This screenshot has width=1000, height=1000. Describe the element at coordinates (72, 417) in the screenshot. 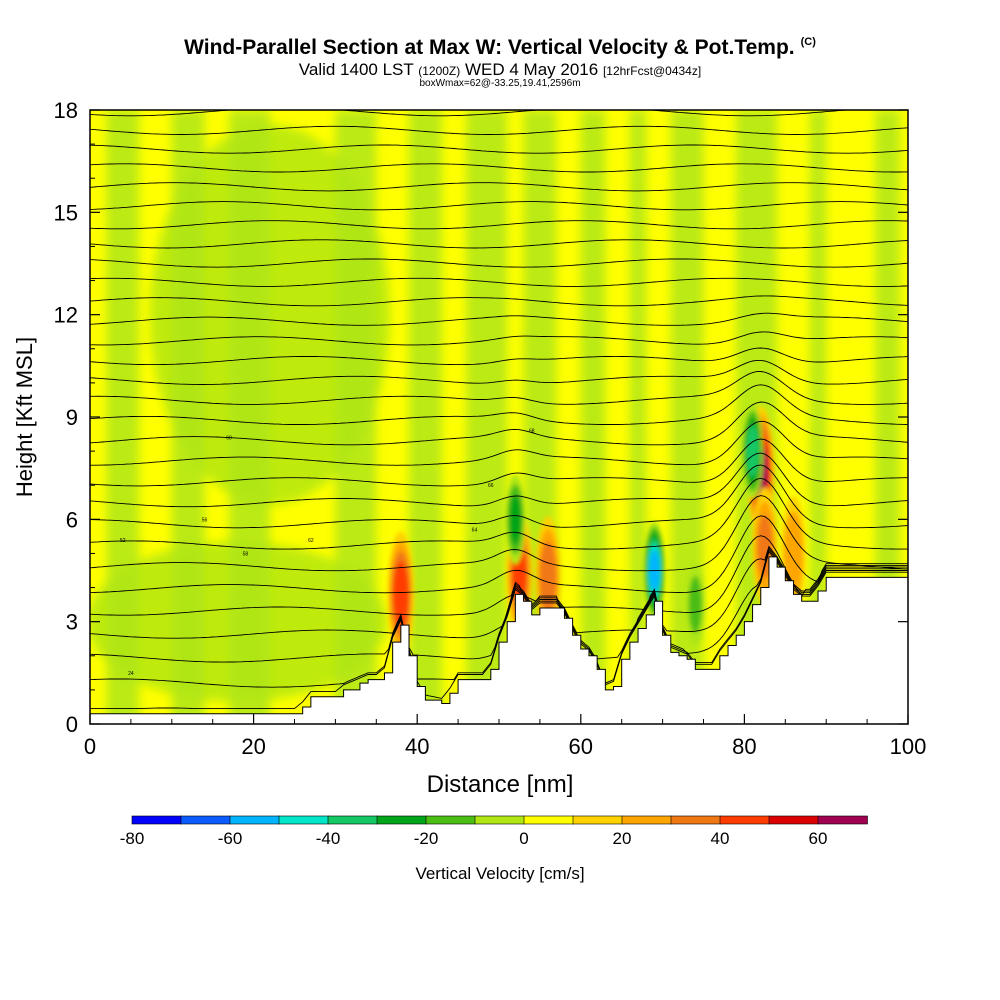

I see `y-tick-label-3: 9` at that location.